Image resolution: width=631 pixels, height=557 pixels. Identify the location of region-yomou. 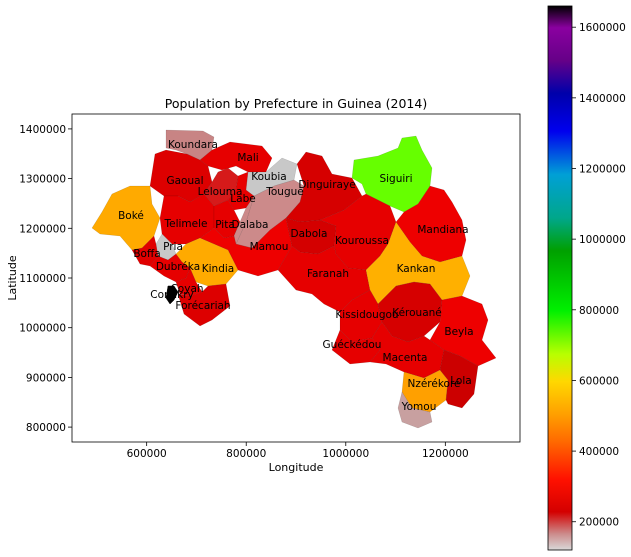
(415, 410).